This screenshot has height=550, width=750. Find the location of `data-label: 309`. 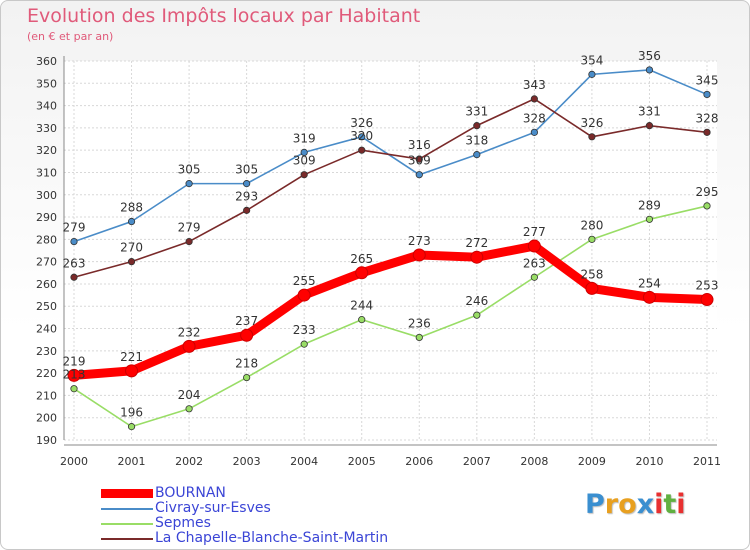

data-label: 309 is located at coordinates (304, 161).